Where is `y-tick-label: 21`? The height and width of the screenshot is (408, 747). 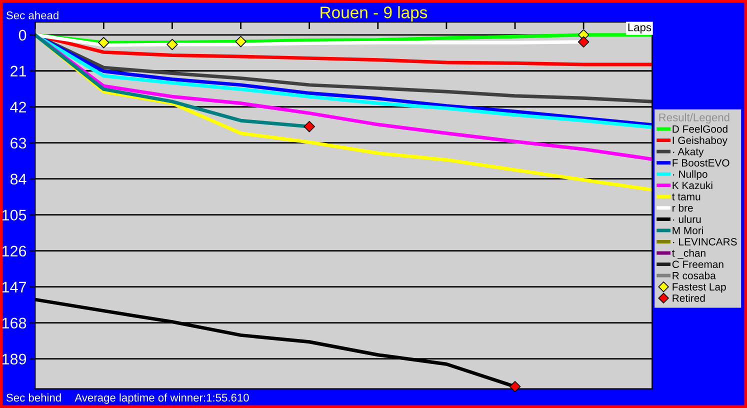 y-tick-label: 21 is located at coordinates (18, 71).